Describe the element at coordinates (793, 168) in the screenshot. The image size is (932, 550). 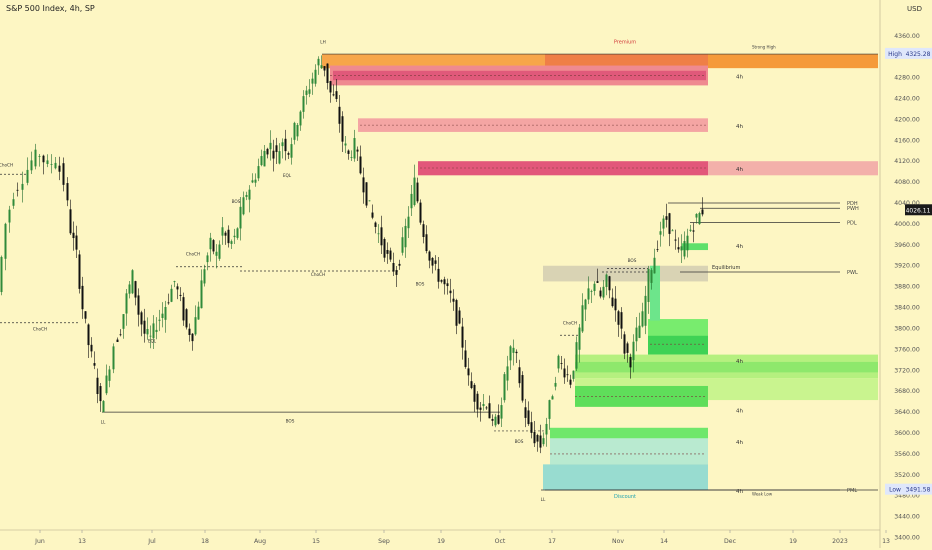
I see `bear-ob-3-ext` at that location.